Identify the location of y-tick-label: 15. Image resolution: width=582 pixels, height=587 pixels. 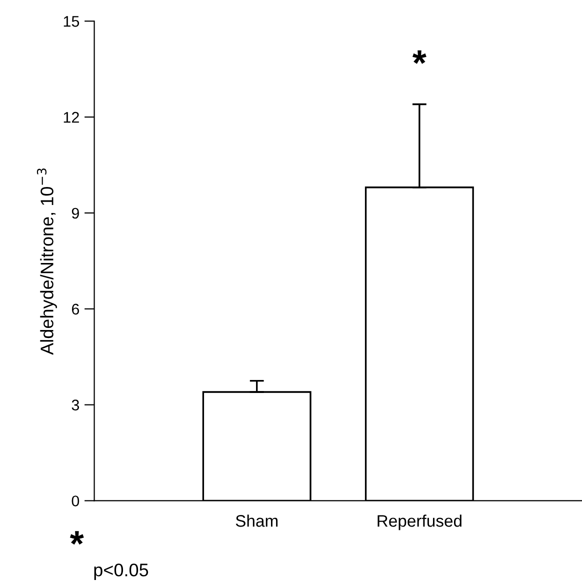
(72, 21).